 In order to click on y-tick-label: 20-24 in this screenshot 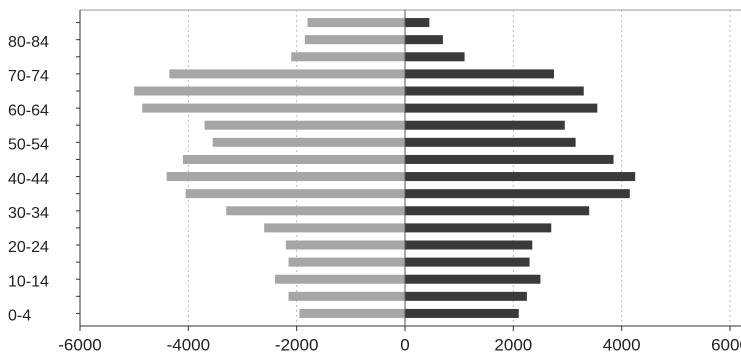, I will do `click(28, 247)`.